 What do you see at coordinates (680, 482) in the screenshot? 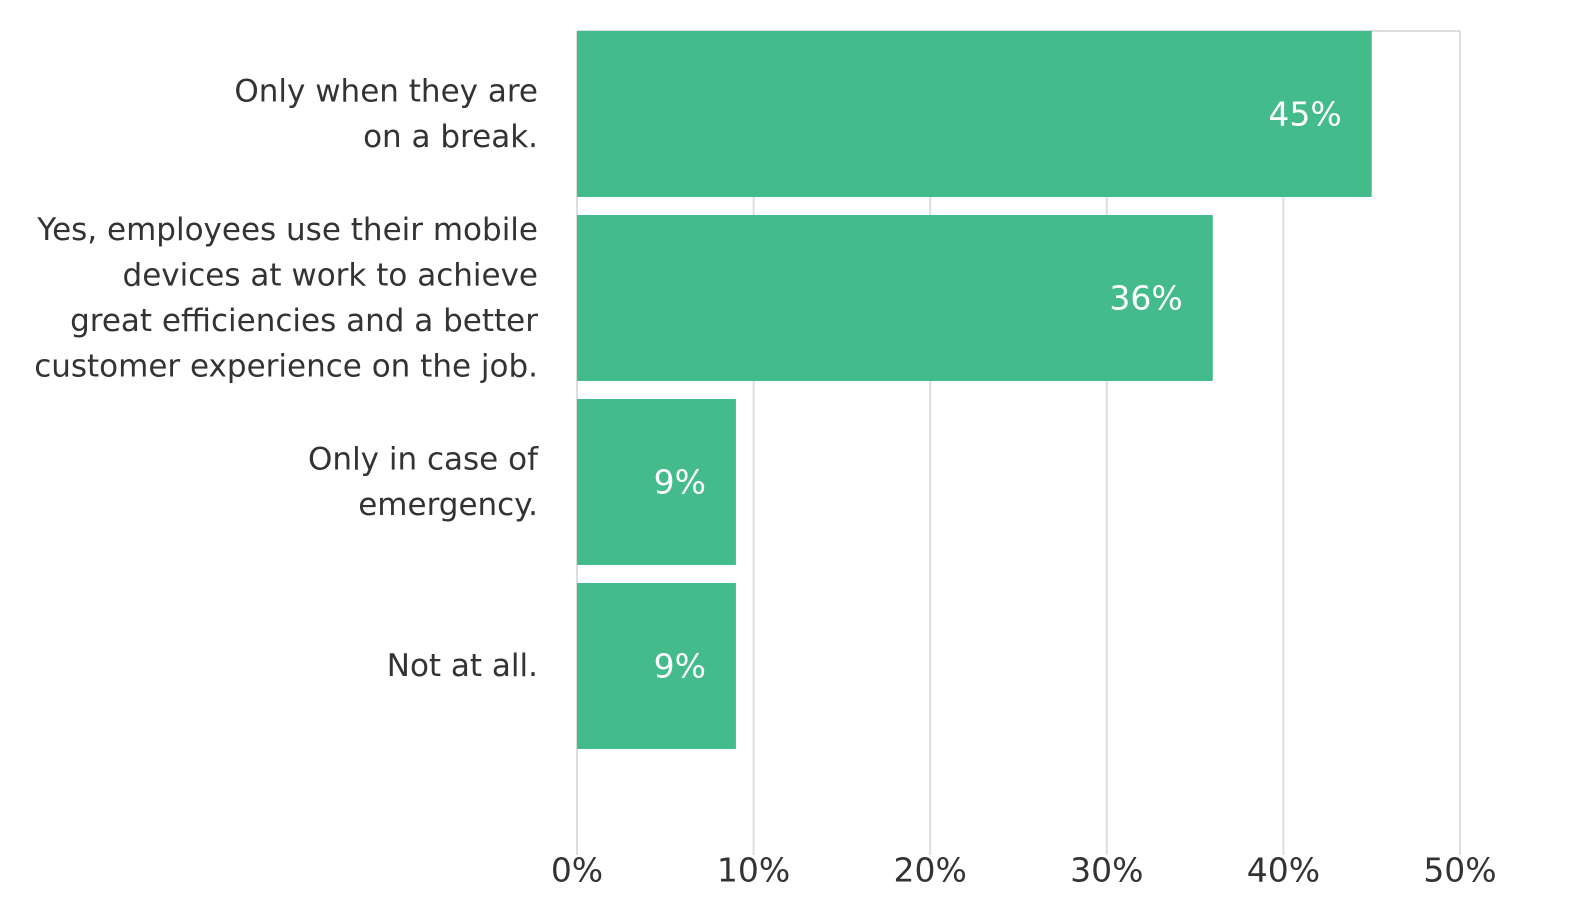
I see `data-label-2: 9%` at bounding box center [680, 482].